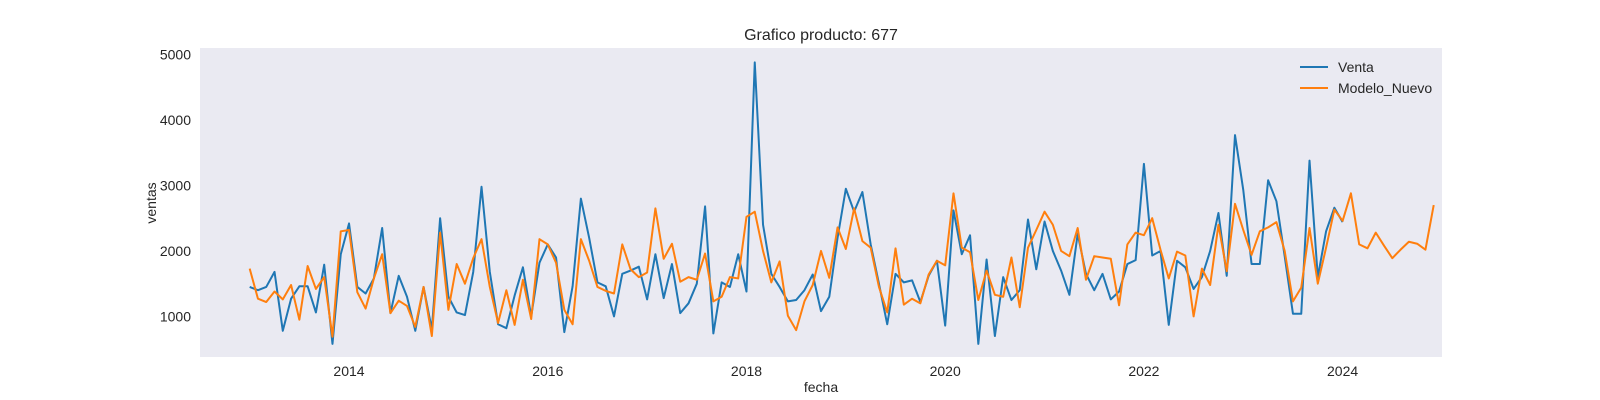 The image size is (1600, 400). What do you see at coordinates (821, 387) in the screenshot?
I see `x-axis-label: fecha` at bounding box center [821, 387].